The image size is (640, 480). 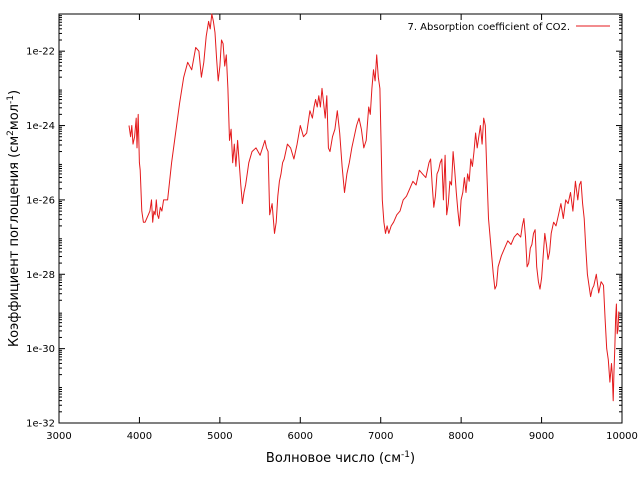 I want to click on y-tick-label: 1e-24, so click(x=40, y=126).